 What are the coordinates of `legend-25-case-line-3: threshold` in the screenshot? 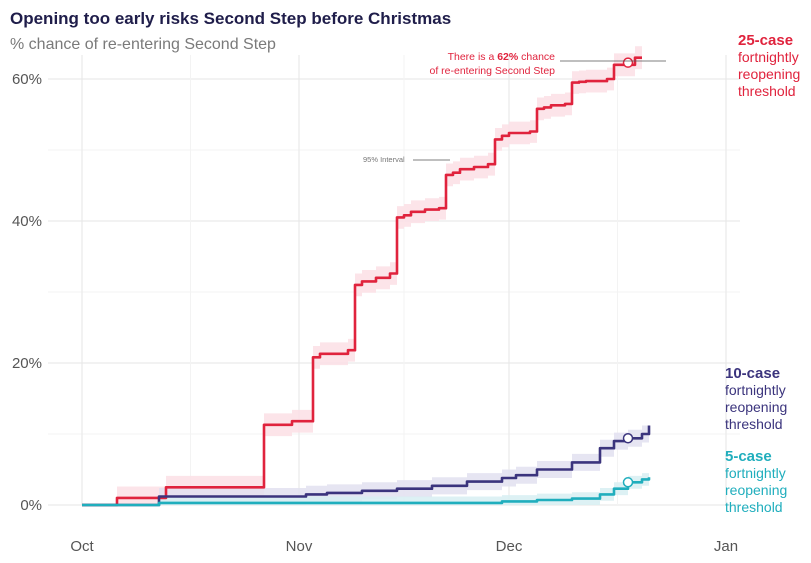 It's located at (767, 91).